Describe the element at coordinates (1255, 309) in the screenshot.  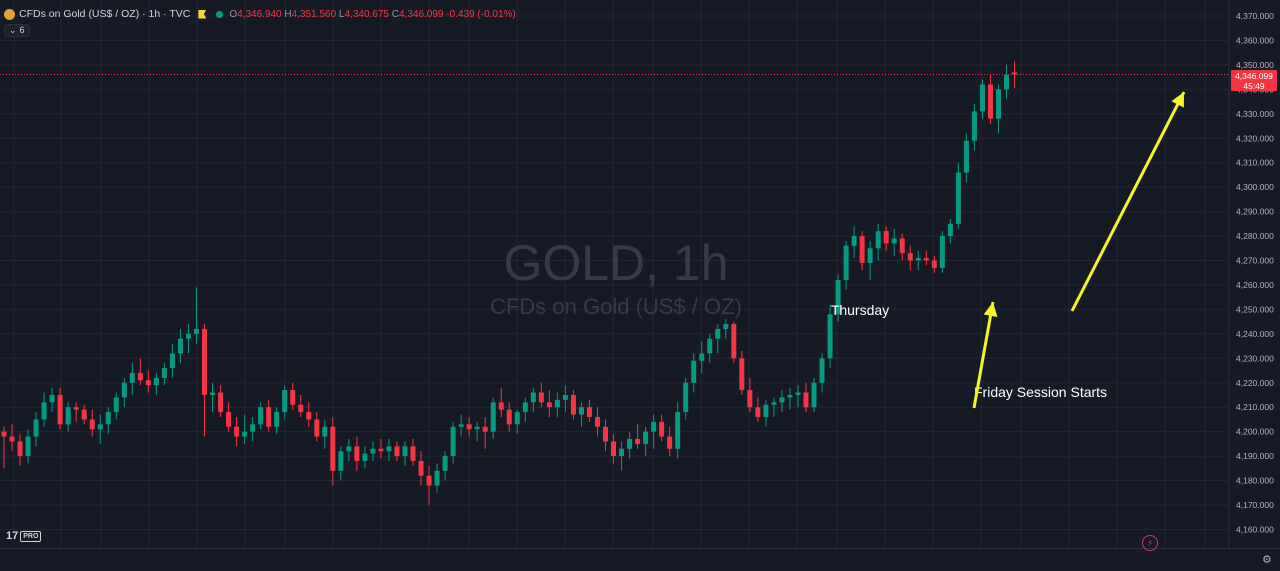
I see `price-tick-label: 4,250.000` at that location.